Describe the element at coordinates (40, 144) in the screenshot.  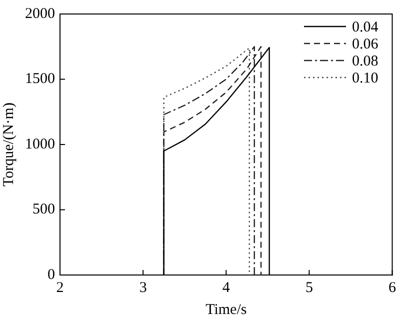
I see `y-tick-label: 1000` at that location.